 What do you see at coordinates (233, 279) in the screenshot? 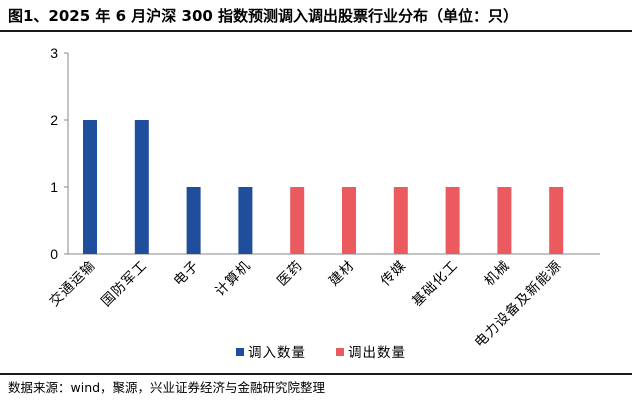
I see `x-tick-label: 计算机` at bounding box center [233, 279].